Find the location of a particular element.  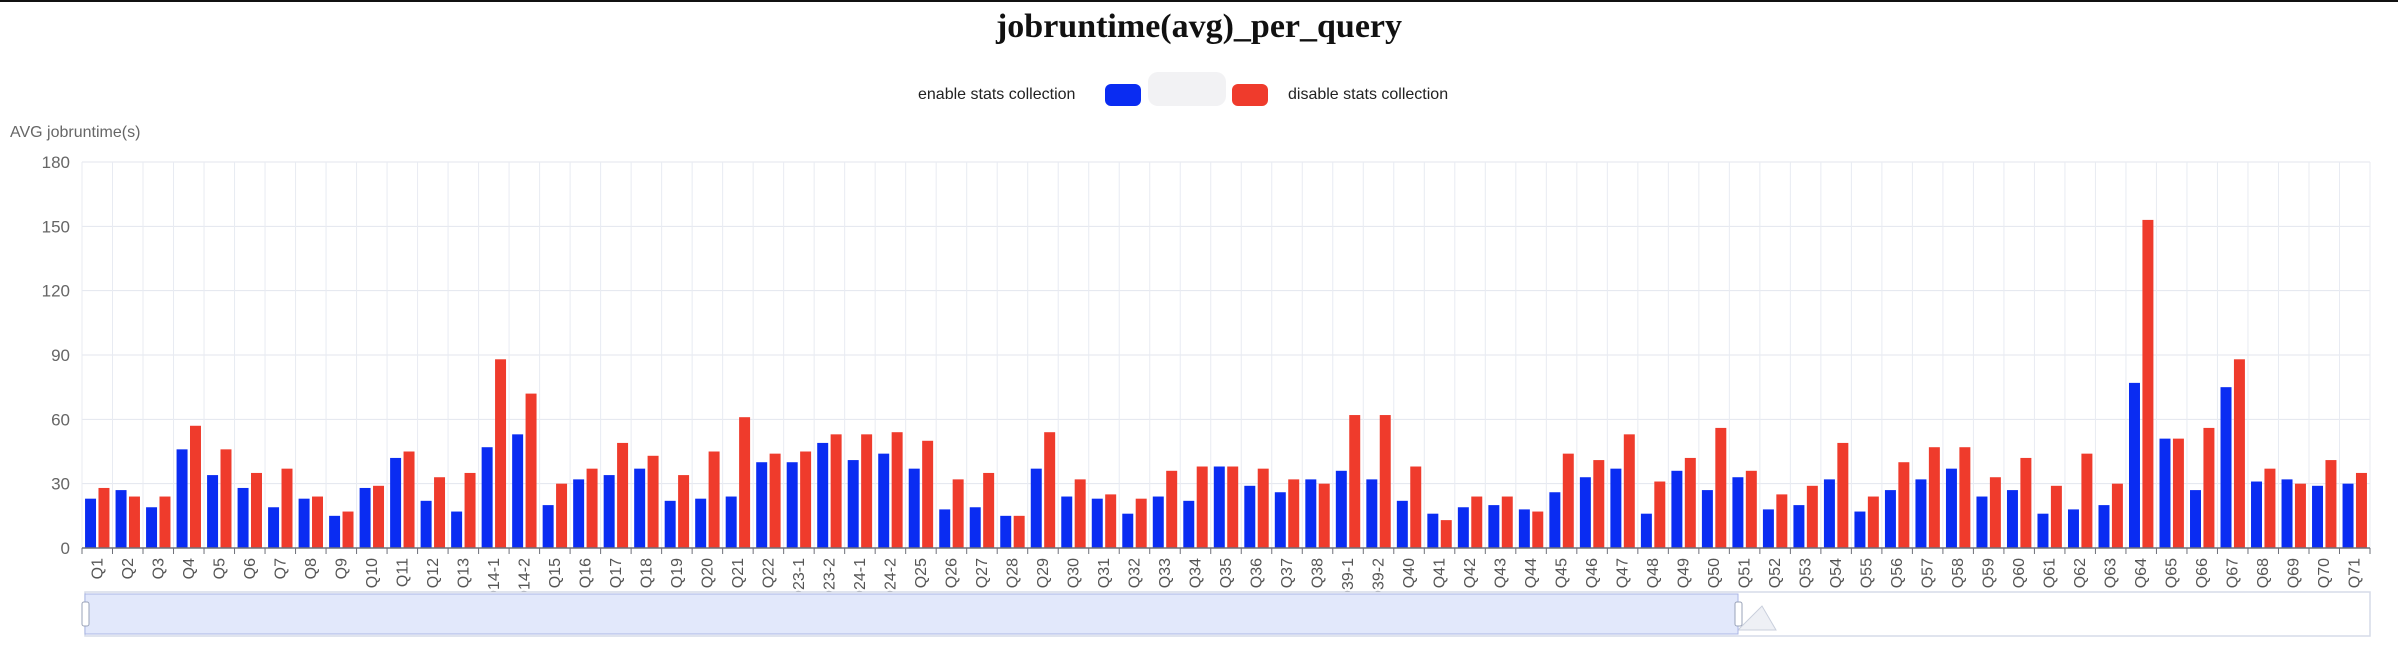

bar-disable-Q9 is located at coordinates (348, 529).